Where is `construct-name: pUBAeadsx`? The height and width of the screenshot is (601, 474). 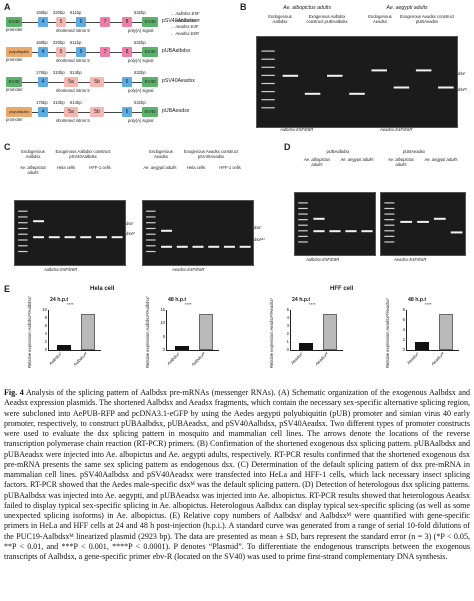 construct-name: pUBAeadsx is located at coordinates (176, 111).